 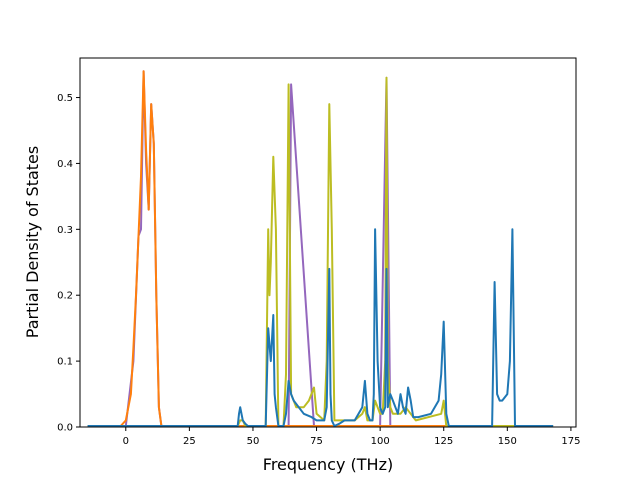 I want to click on x-tick-label: 25, so click(x=189, y=441).